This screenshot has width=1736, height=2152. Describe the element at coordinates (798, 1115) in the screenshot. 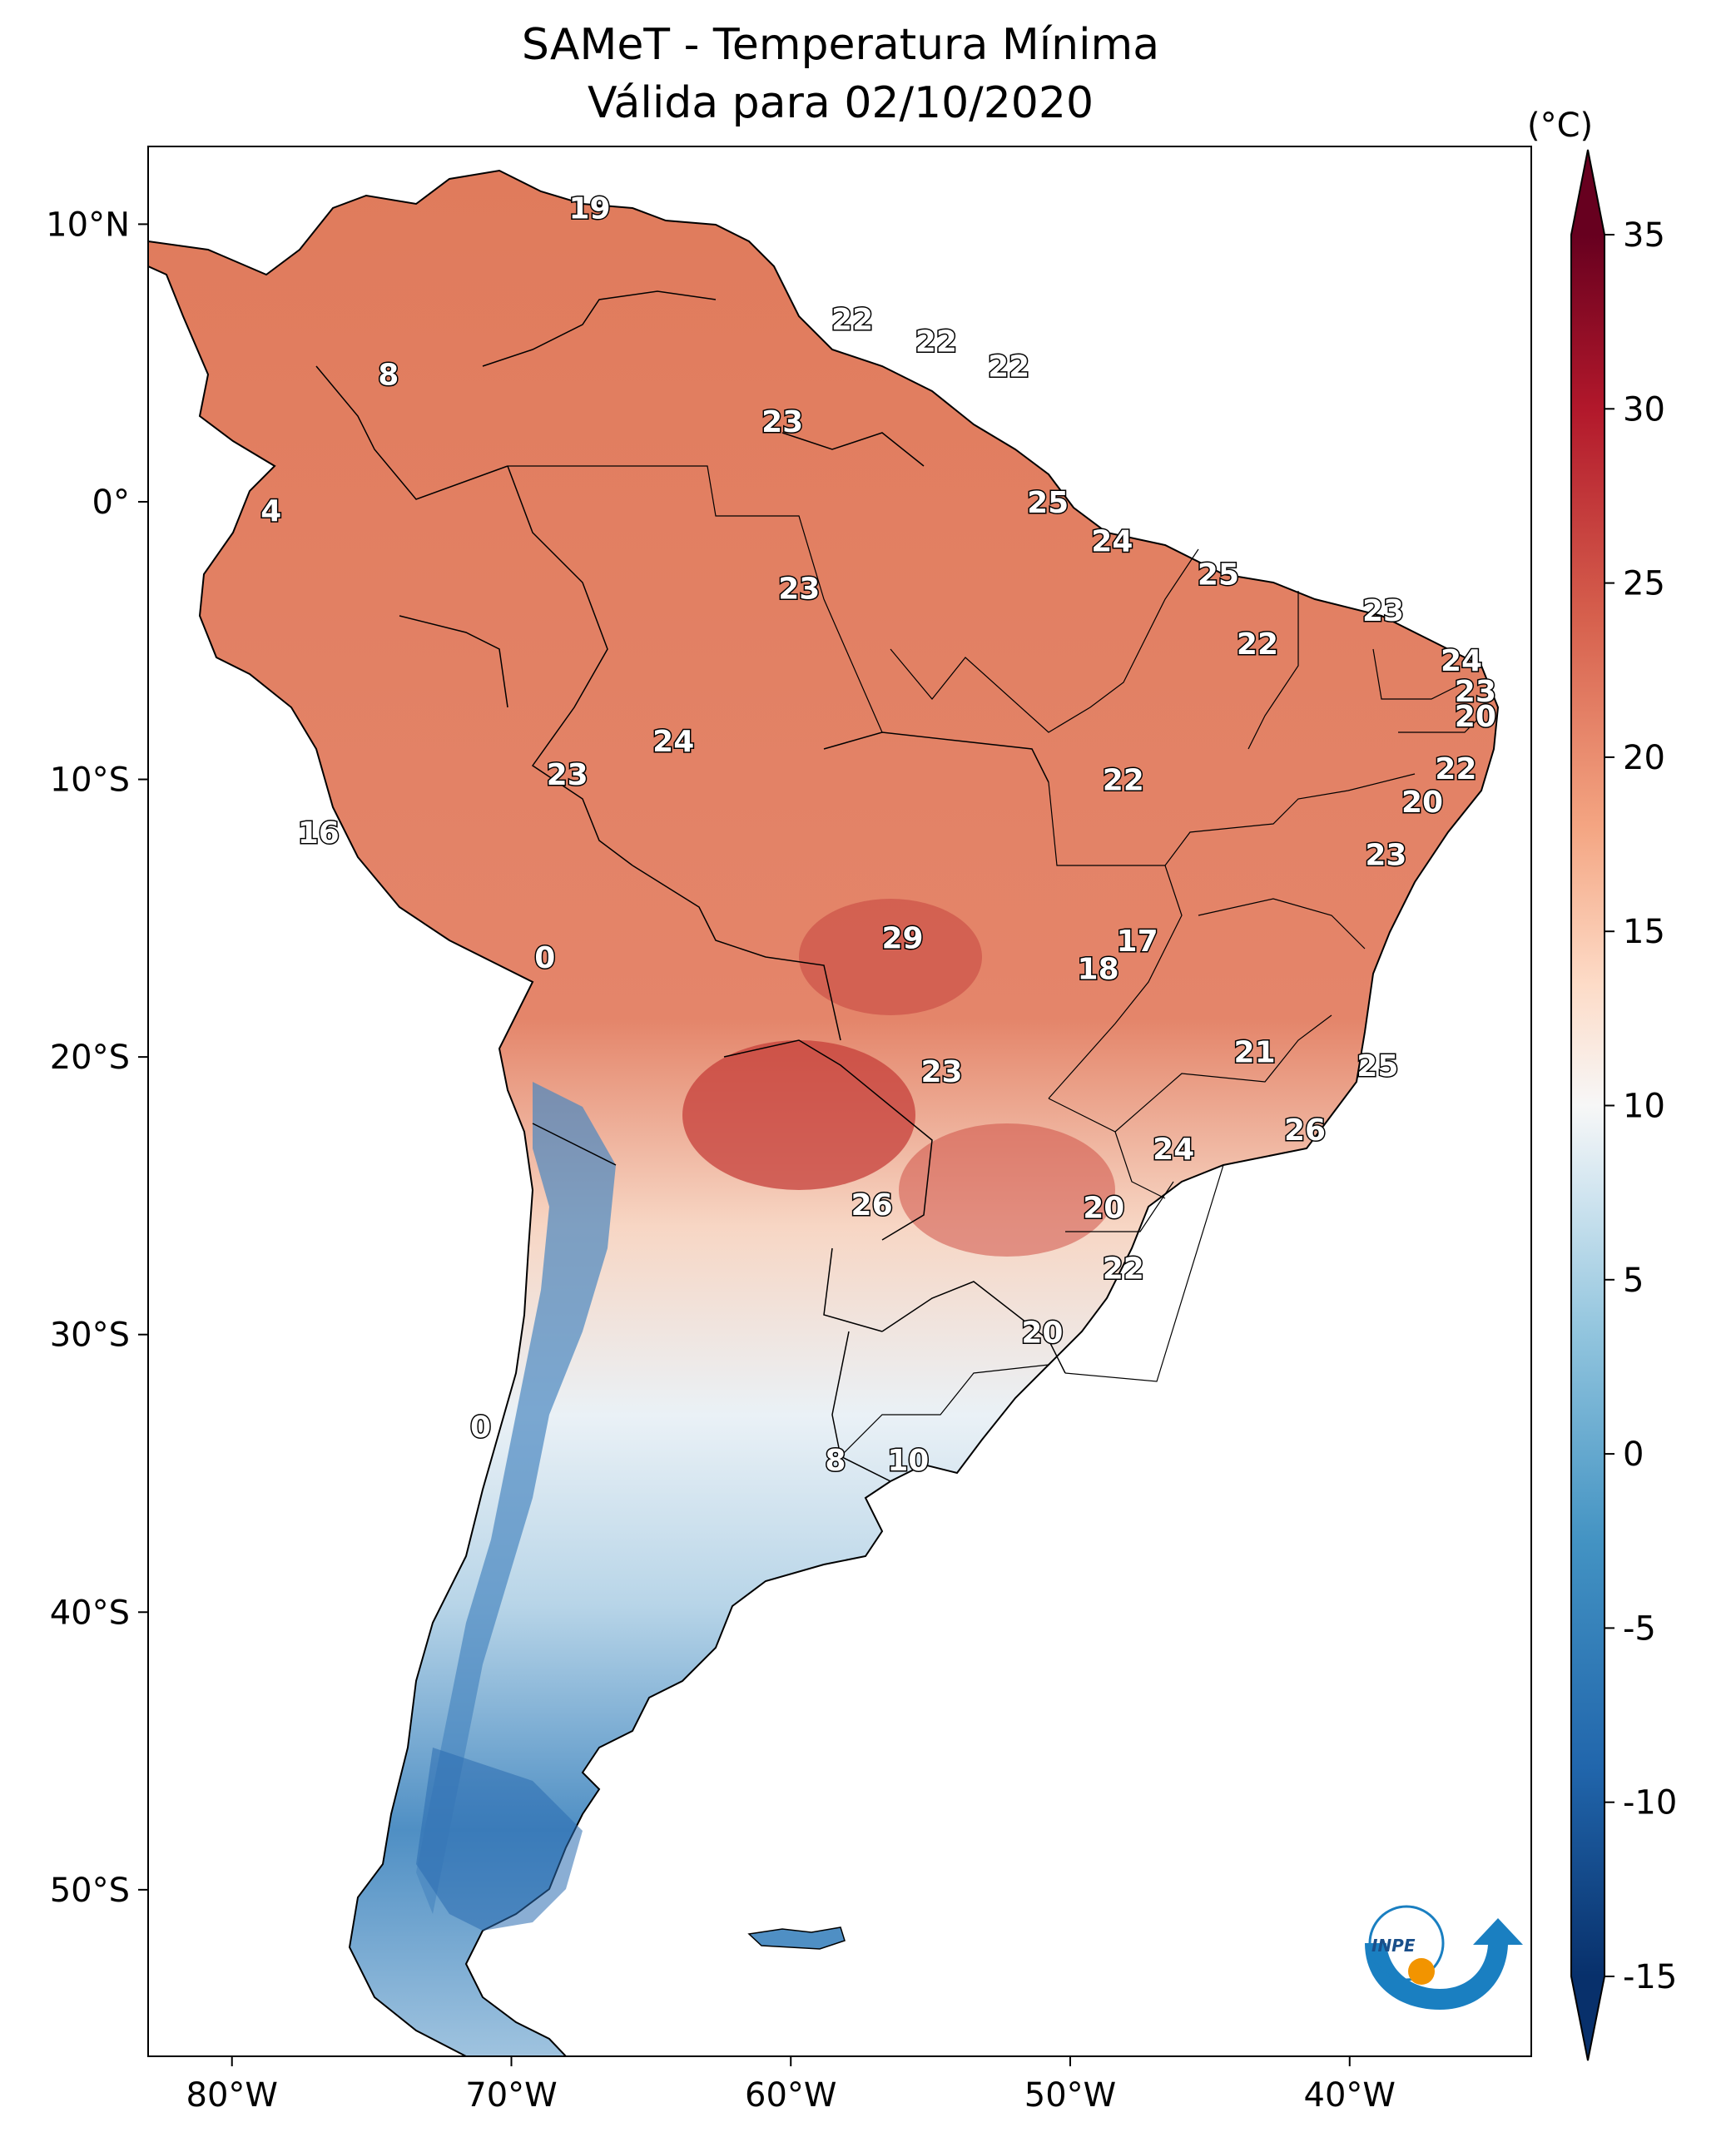

I see `warm-anomaly-paraguay` at that location.